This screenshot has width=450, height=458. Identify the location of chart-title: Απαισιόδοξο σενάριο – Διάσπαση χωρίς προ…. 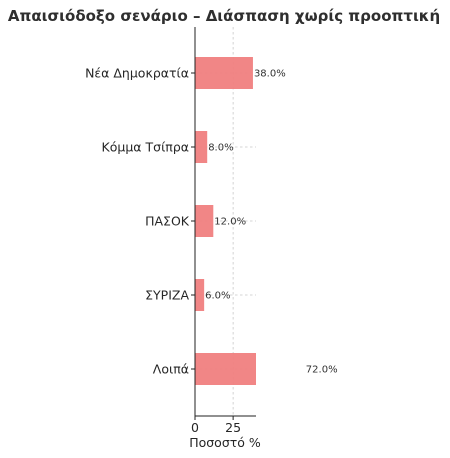
(224, 16).